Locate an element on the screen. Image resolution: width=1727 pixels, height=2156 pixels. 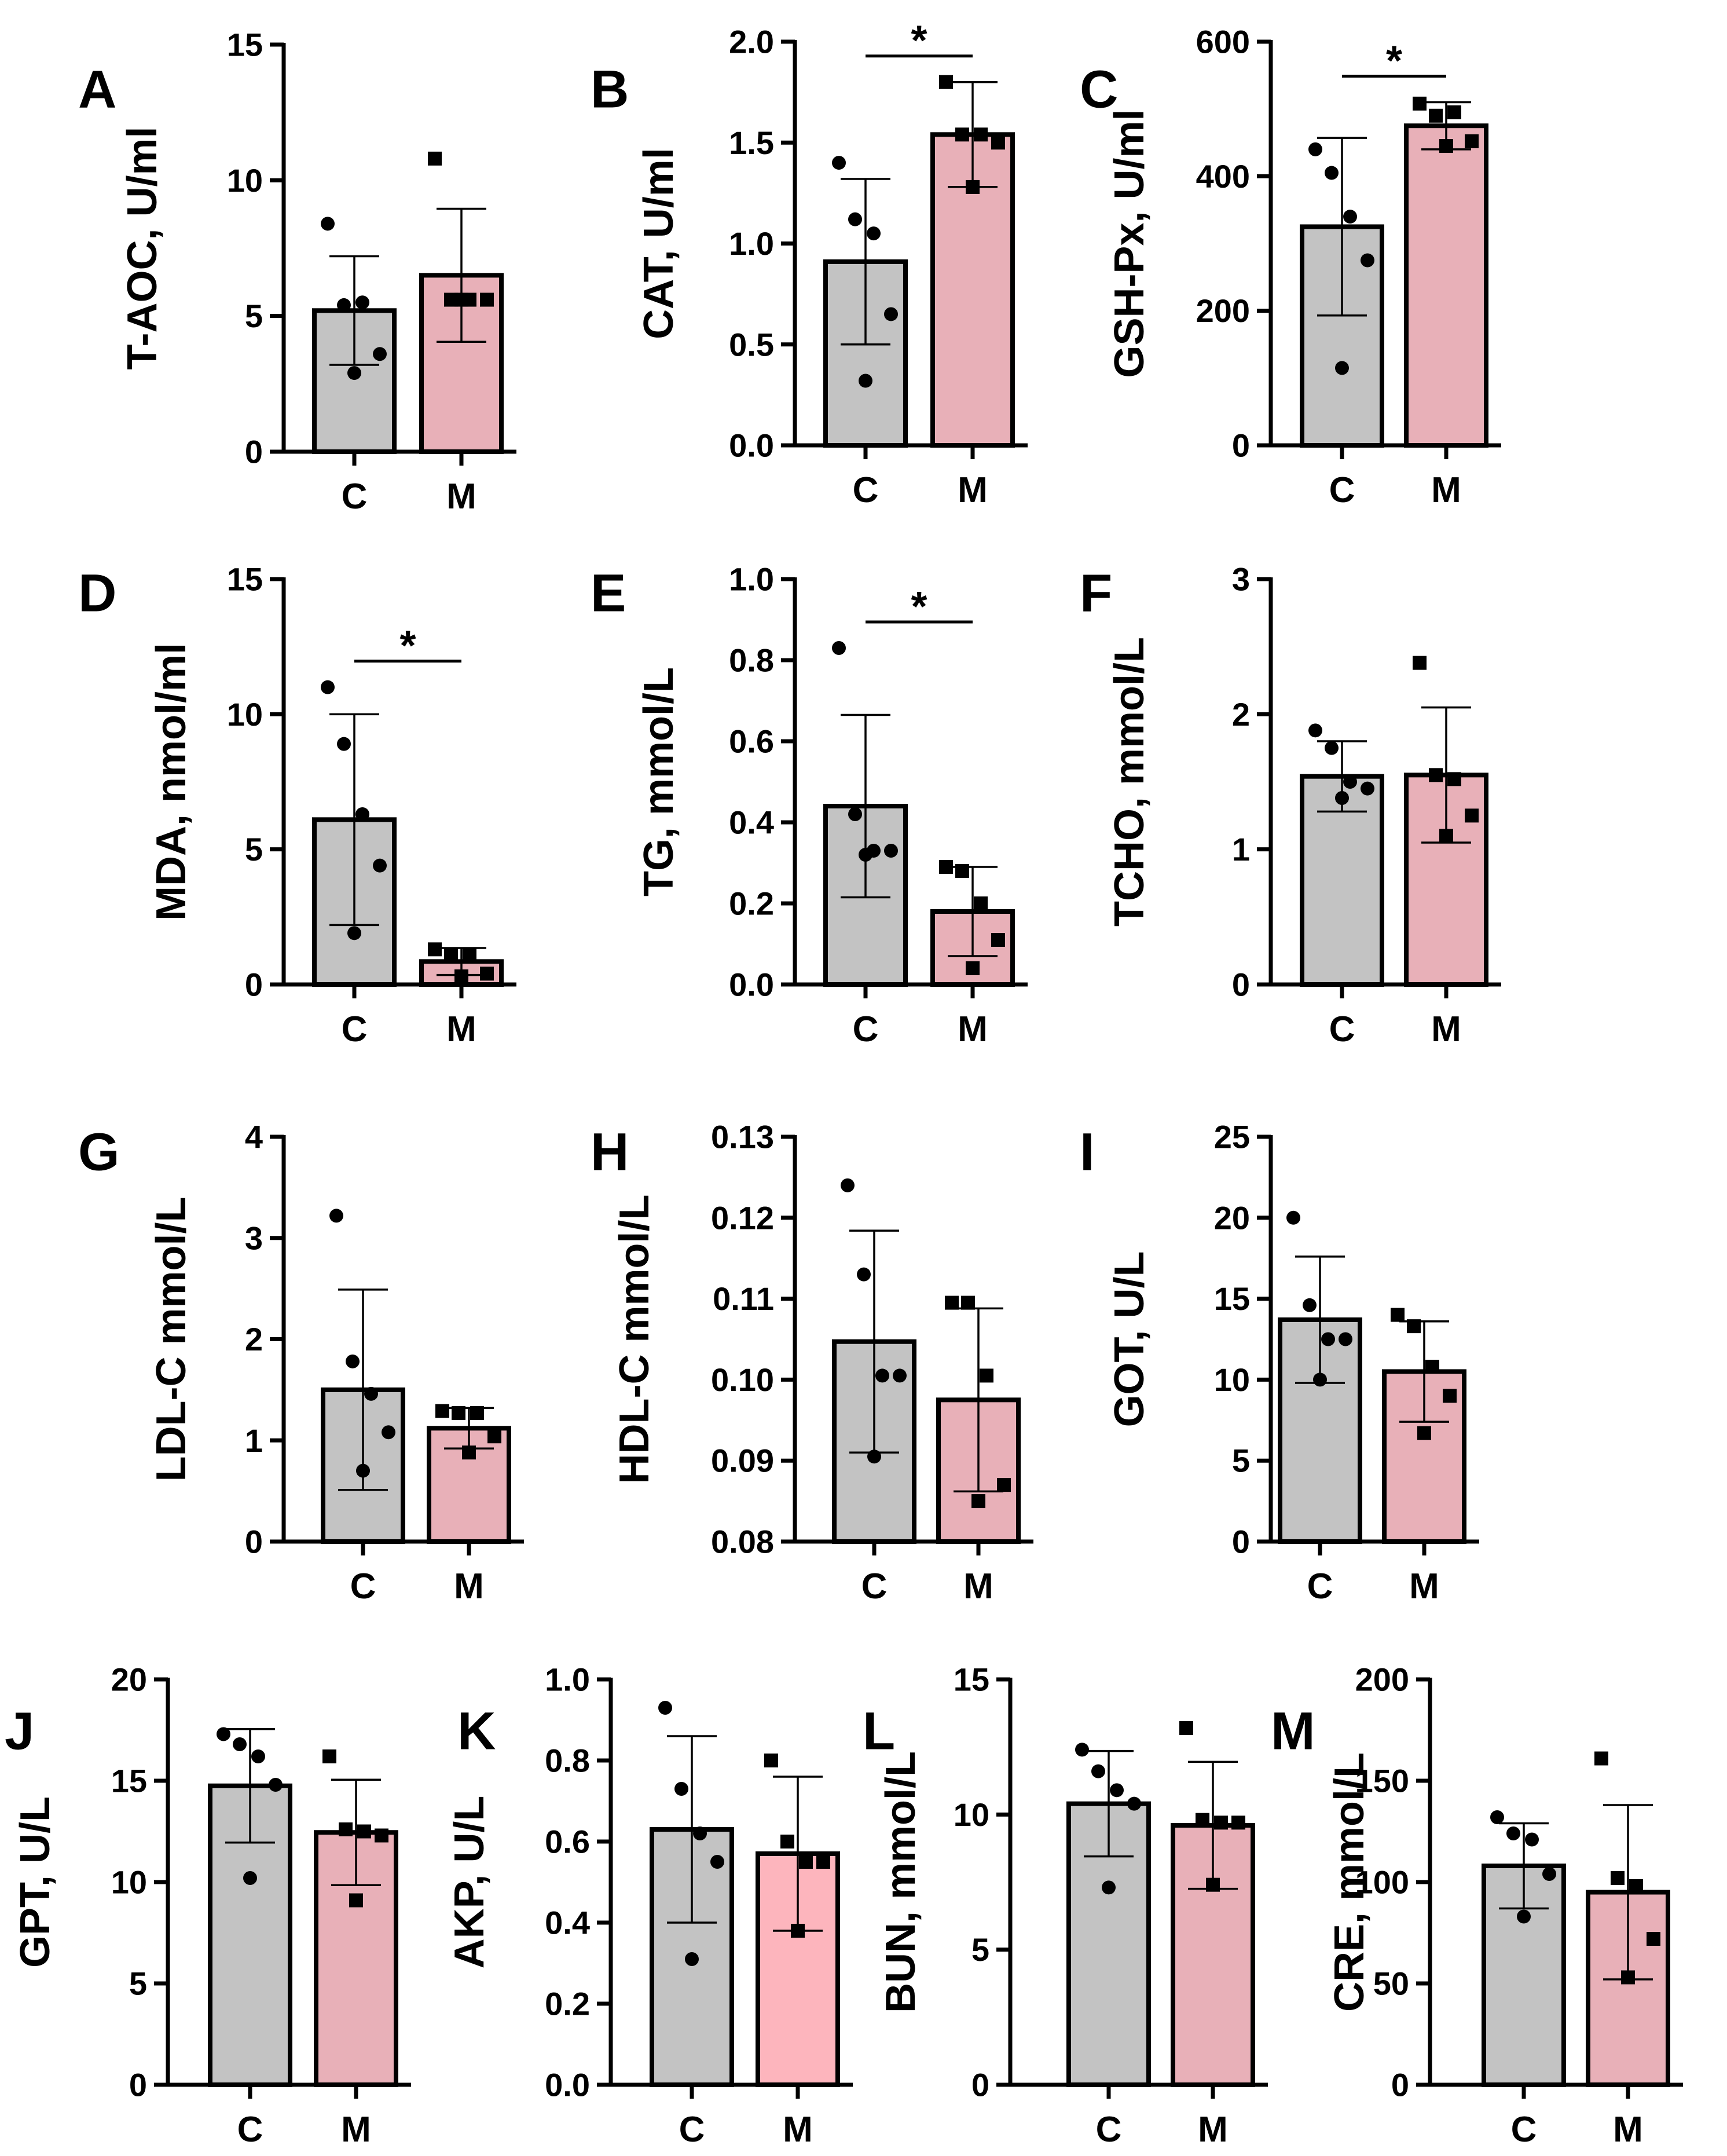
y-tick-label: 0.10 is located at coordinates (742, 1380).